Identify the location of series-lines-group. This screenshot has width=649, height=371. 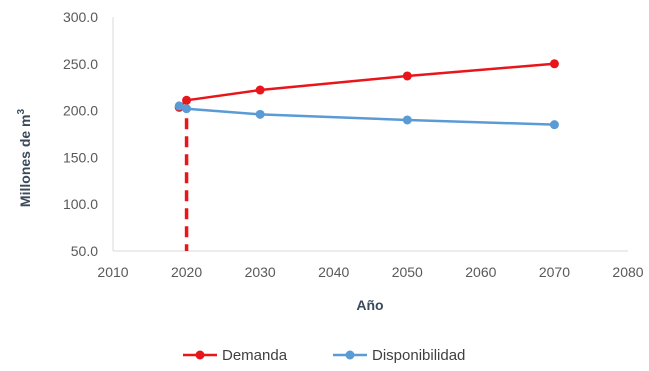
(366, 94).